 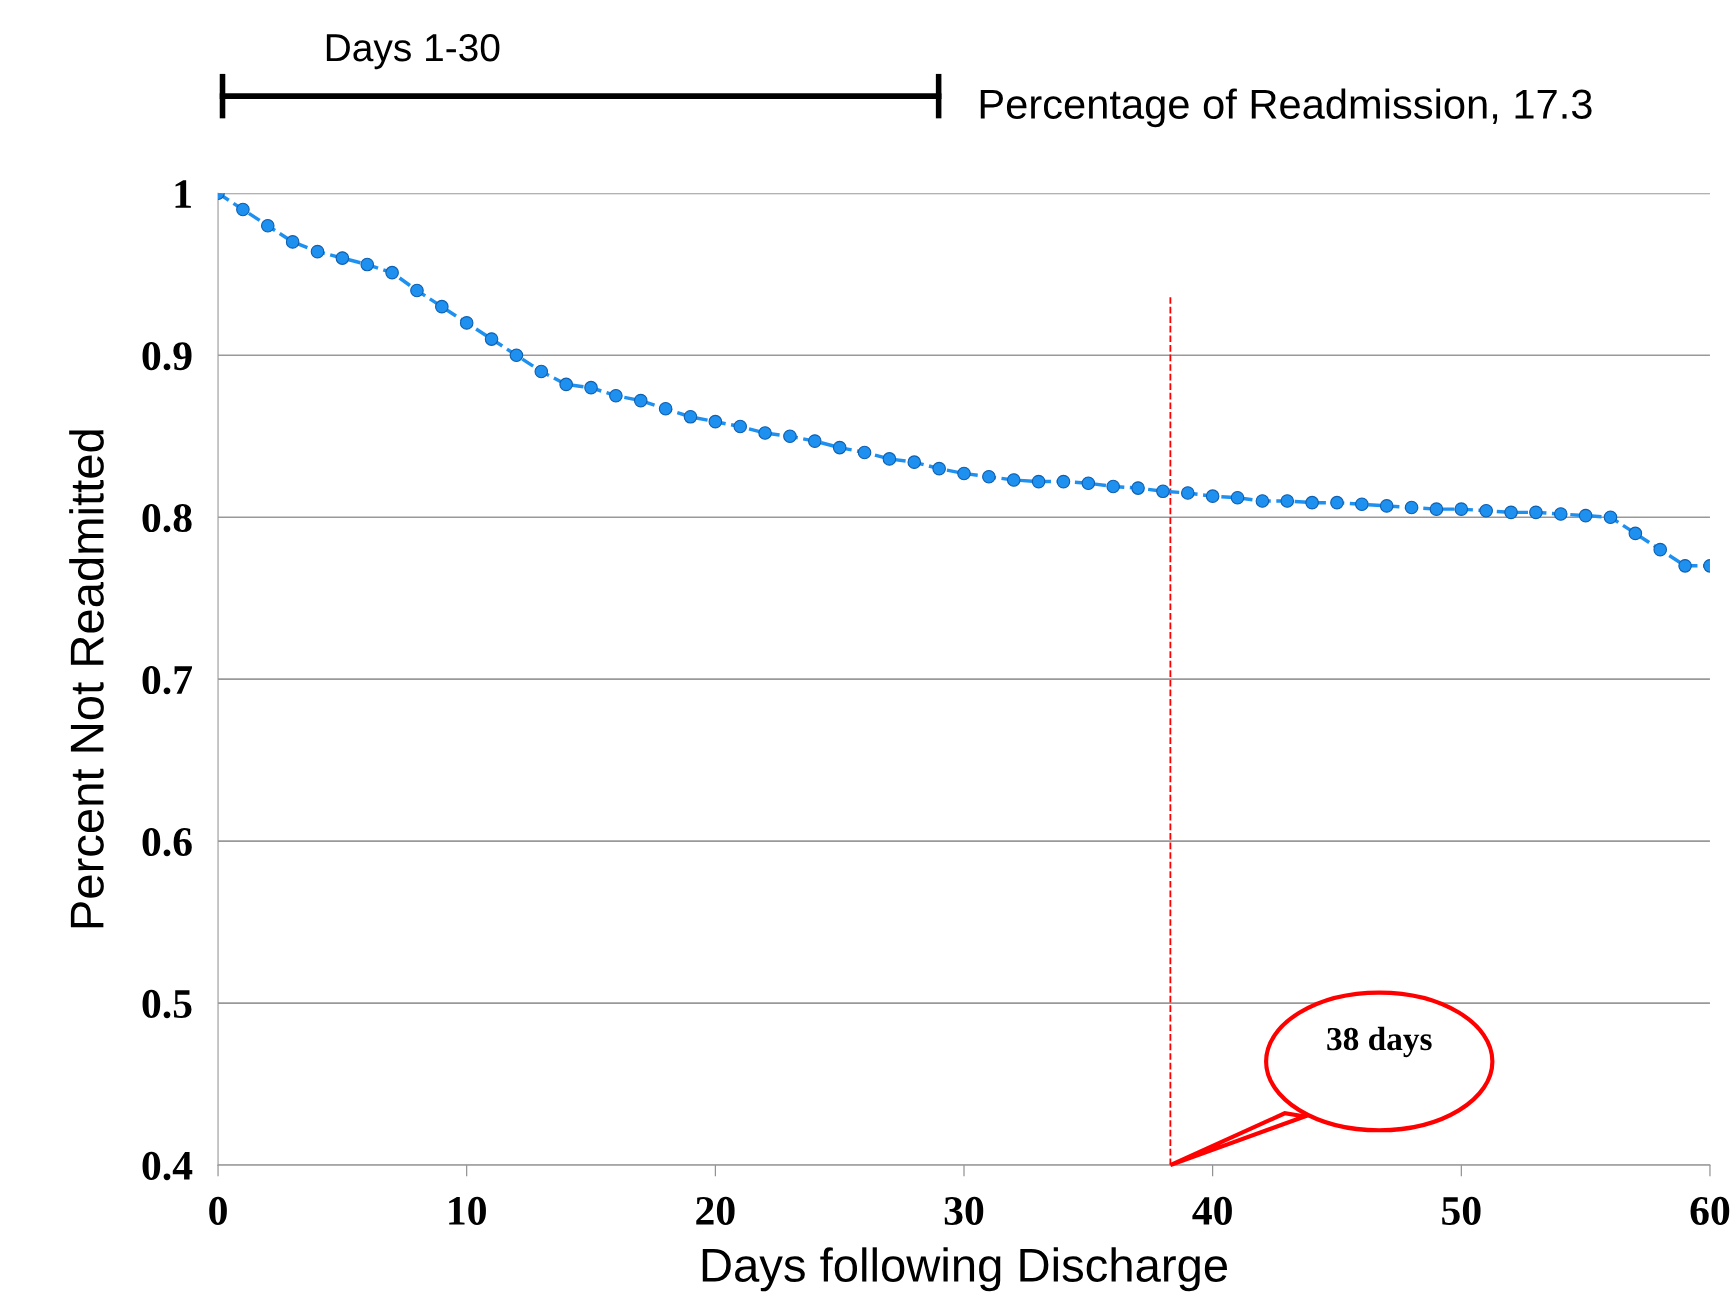 I want to click on y-axis-title: Percent Not Readmitted, so click(x=86, y=679).